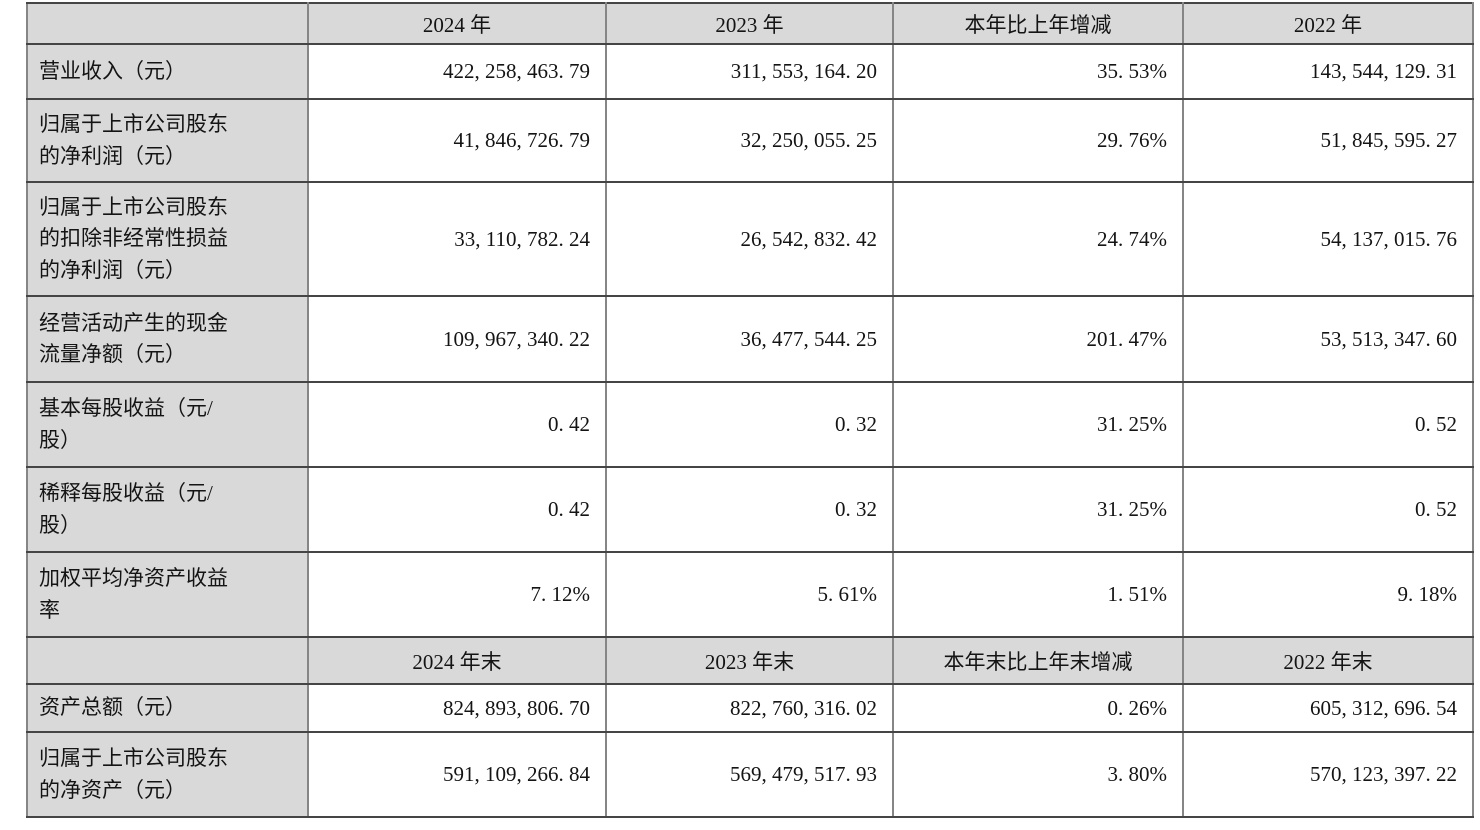 The image size is (1480, 830). I want to click on header-cell-year-2023: 2023 年, so click(749, 23).